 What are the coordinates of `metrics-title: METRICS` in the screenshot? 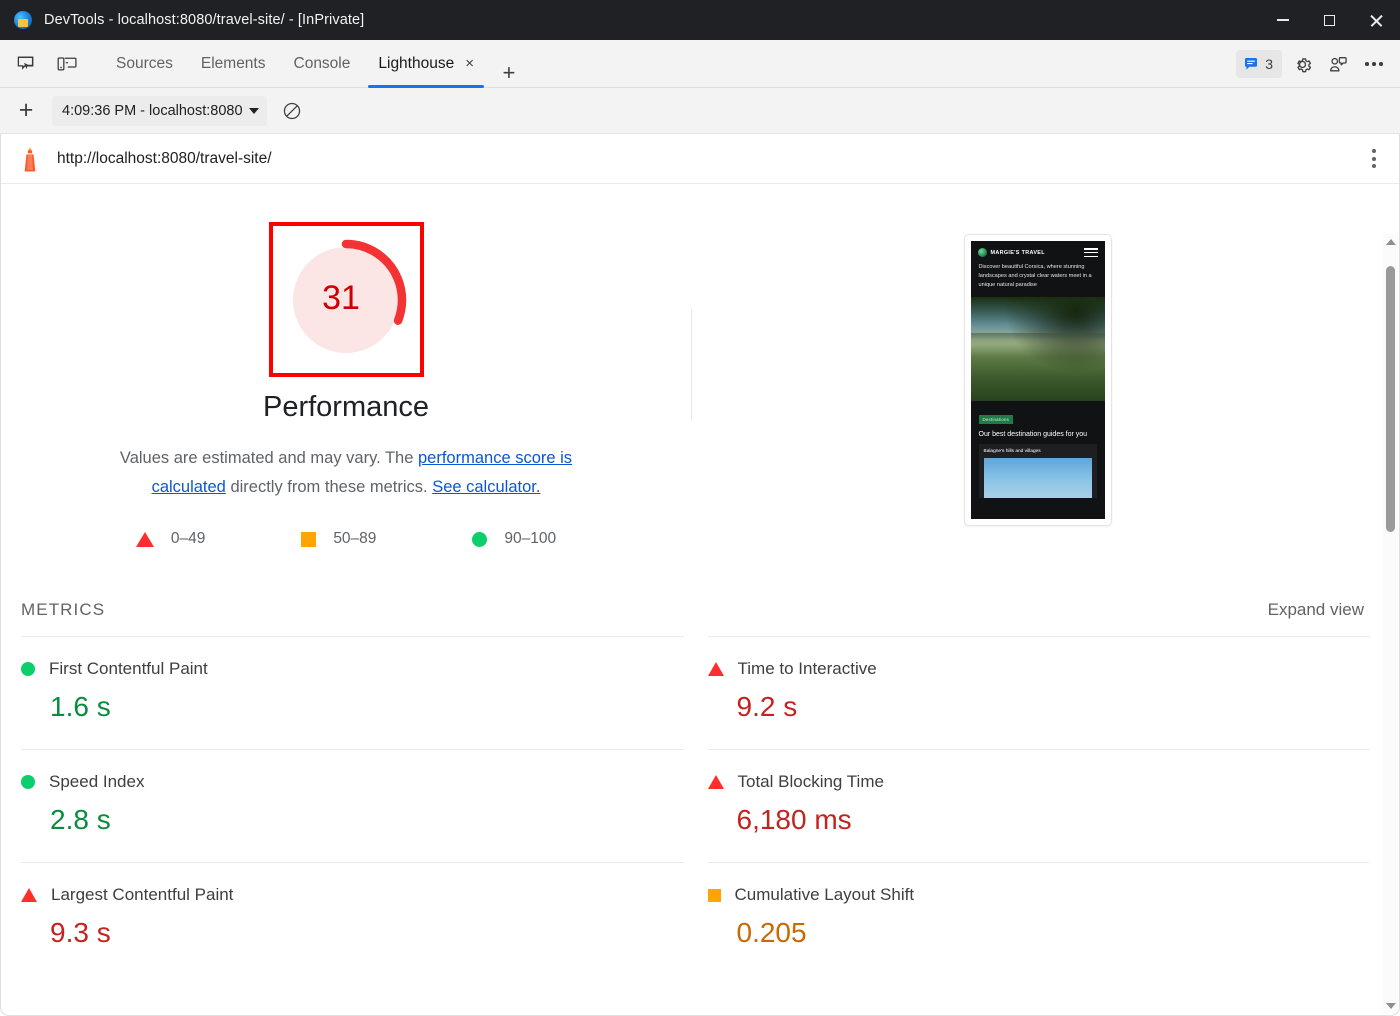 It's located at (63, 609).